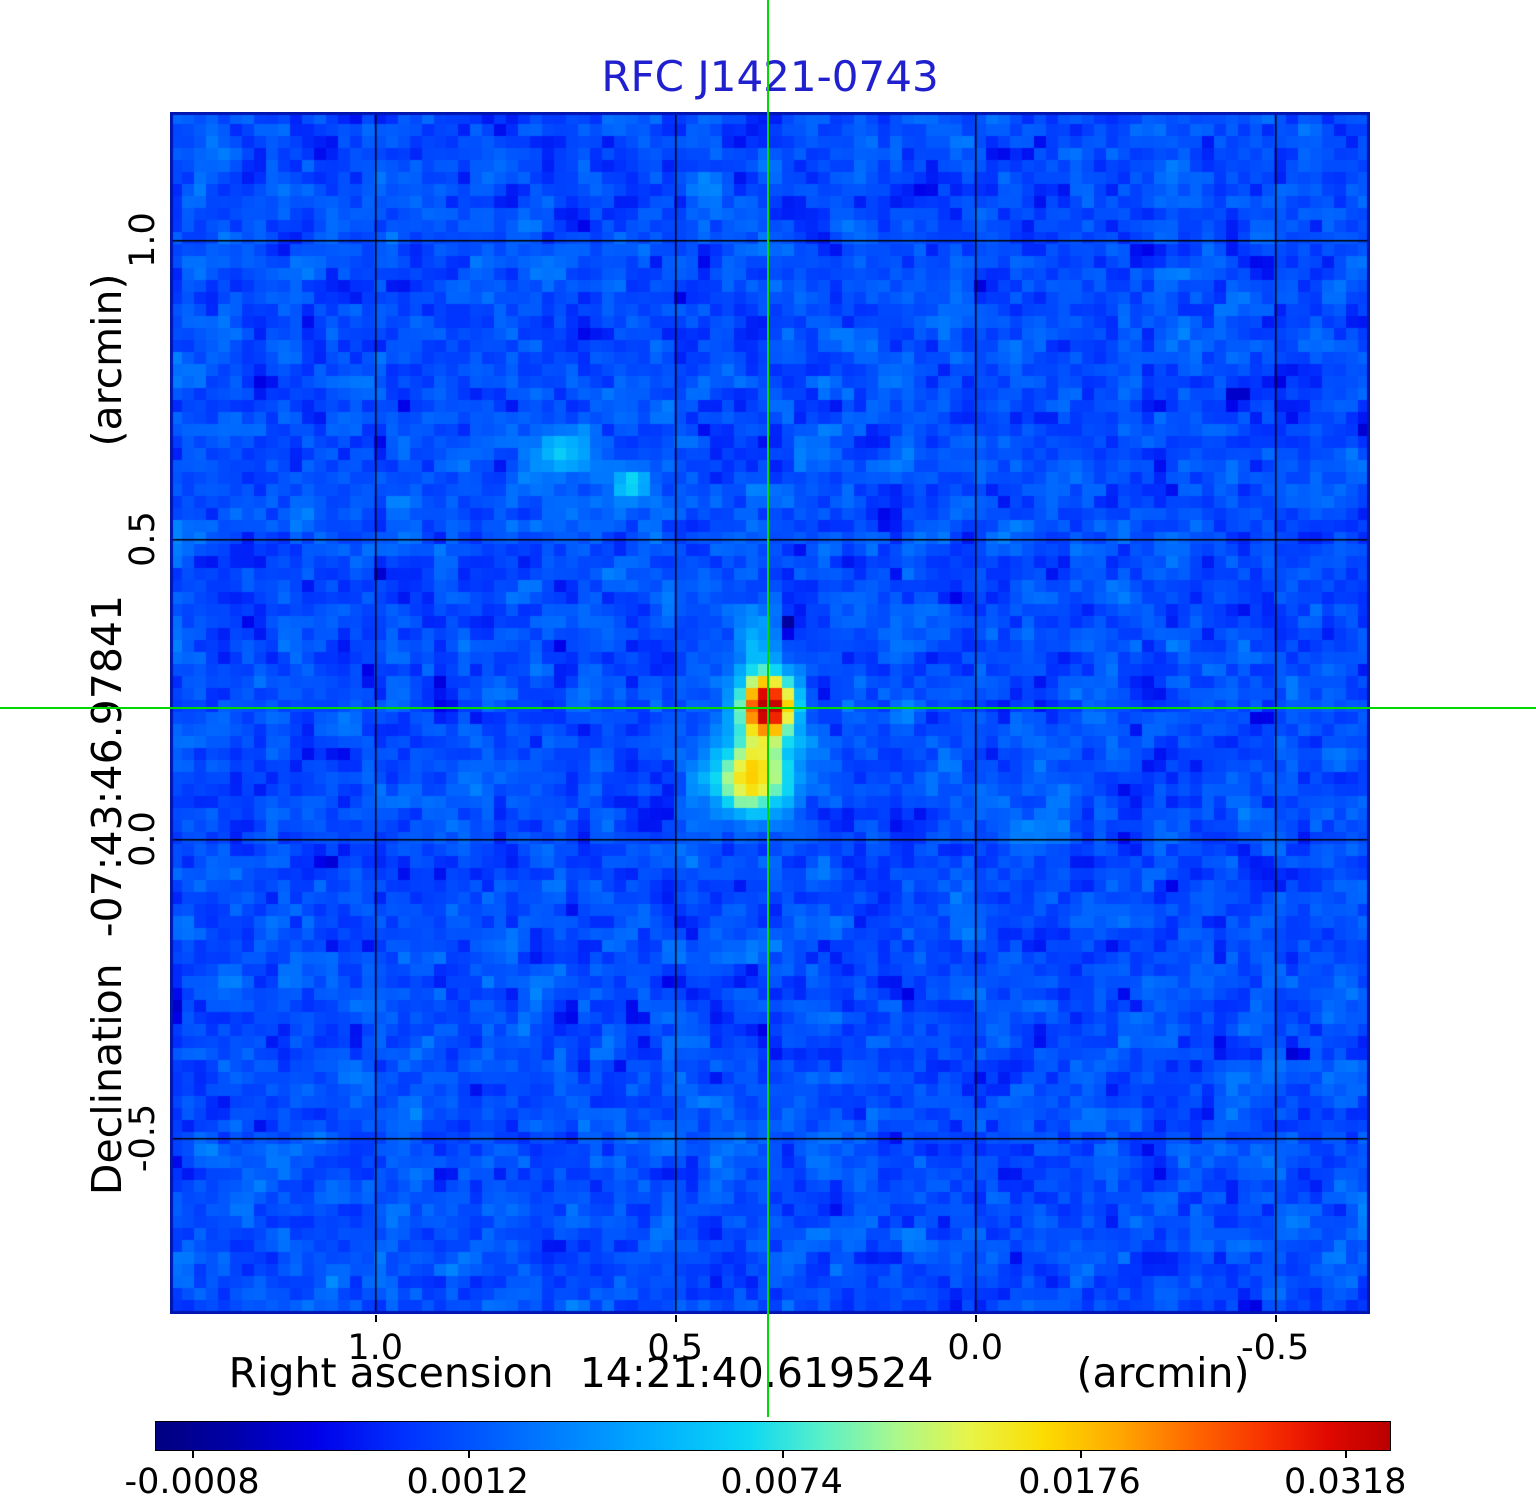 The width and height of the screenshot is (1536, 1511). I want to click on x-axis-tick-label: -0.5, so click(1275, 1348).